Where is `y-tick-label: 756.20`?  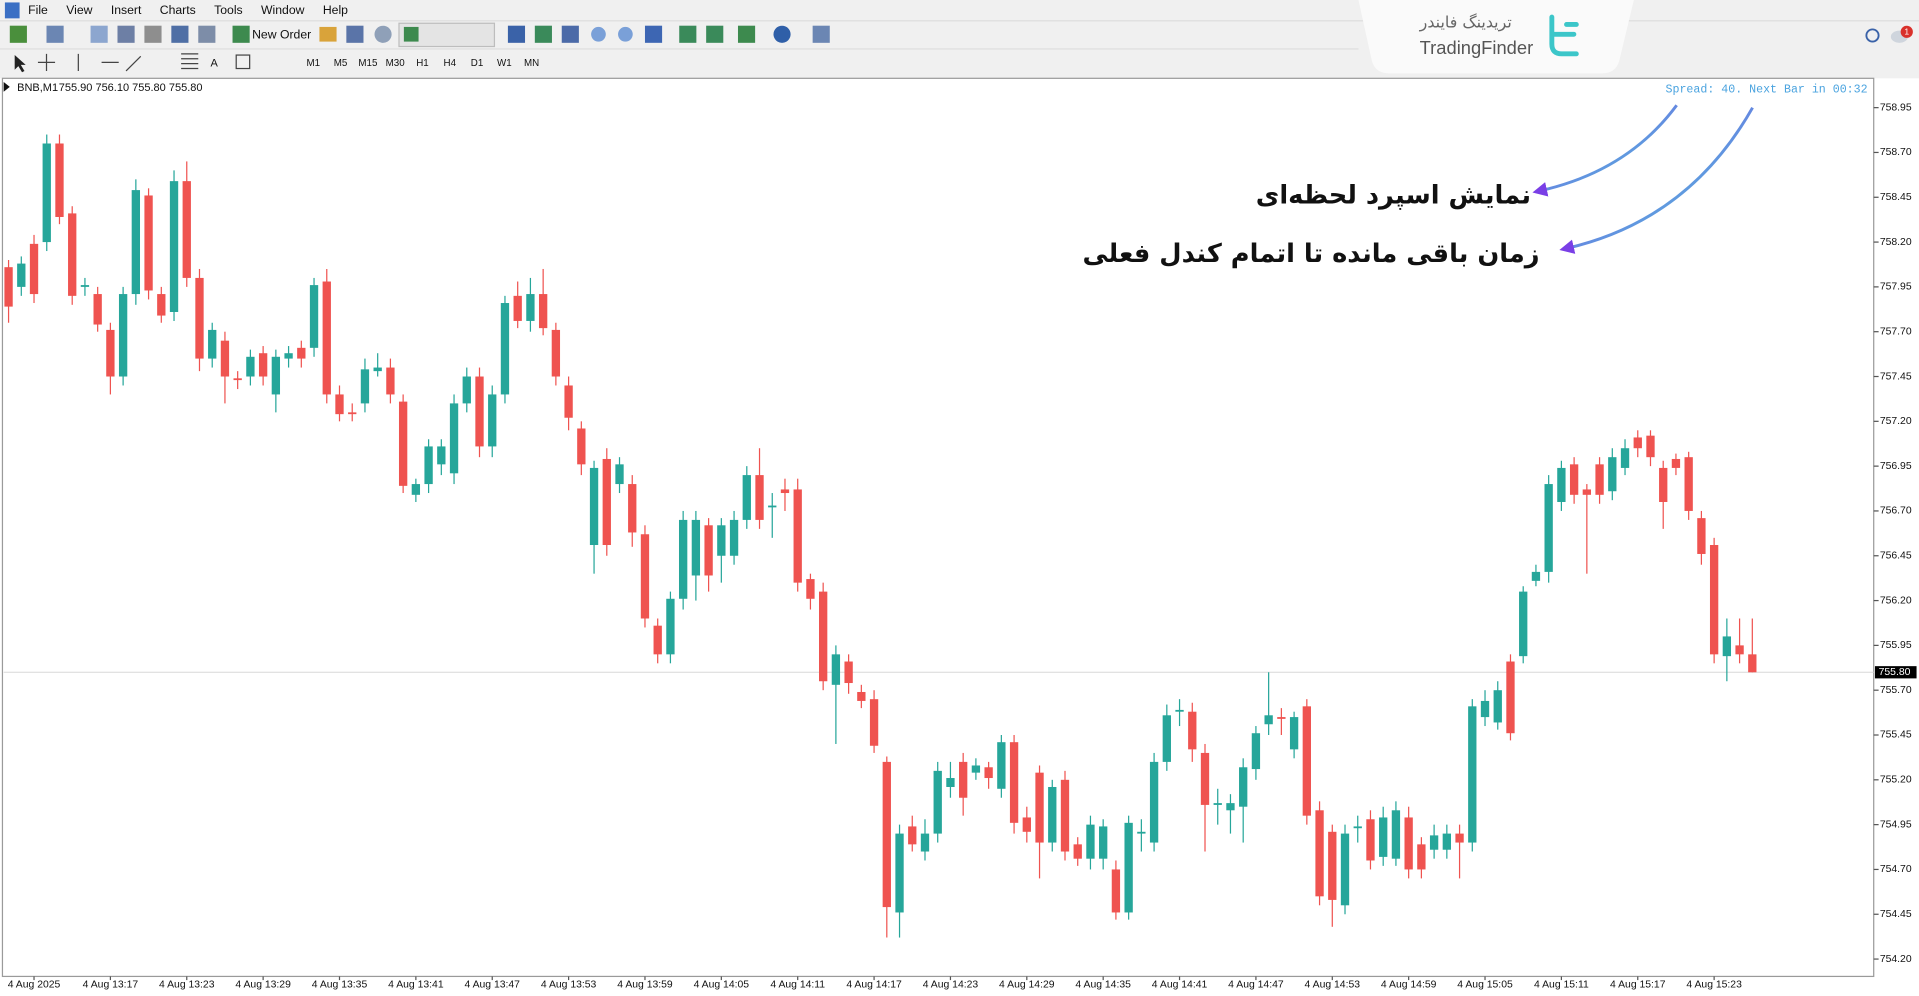 y-tick-label: 756.20 is located at coordinates (1896, 600).